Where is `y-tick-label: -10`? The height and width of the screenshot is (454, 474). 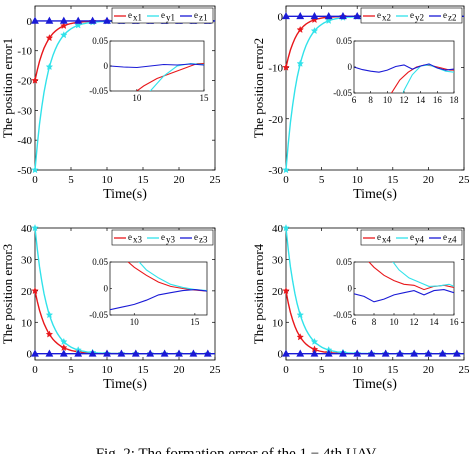 y-tick-label: -10 is located at coordinates (24, 52).